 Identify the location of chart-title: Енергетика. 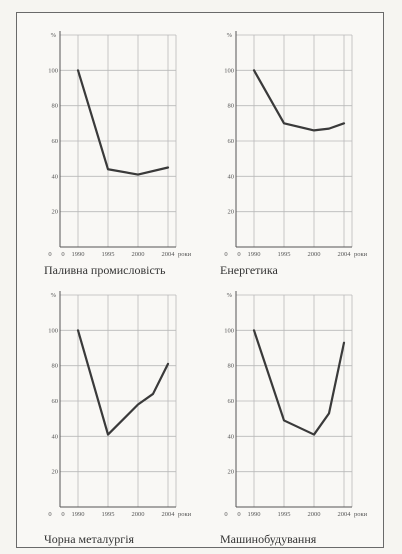
(249, 270).